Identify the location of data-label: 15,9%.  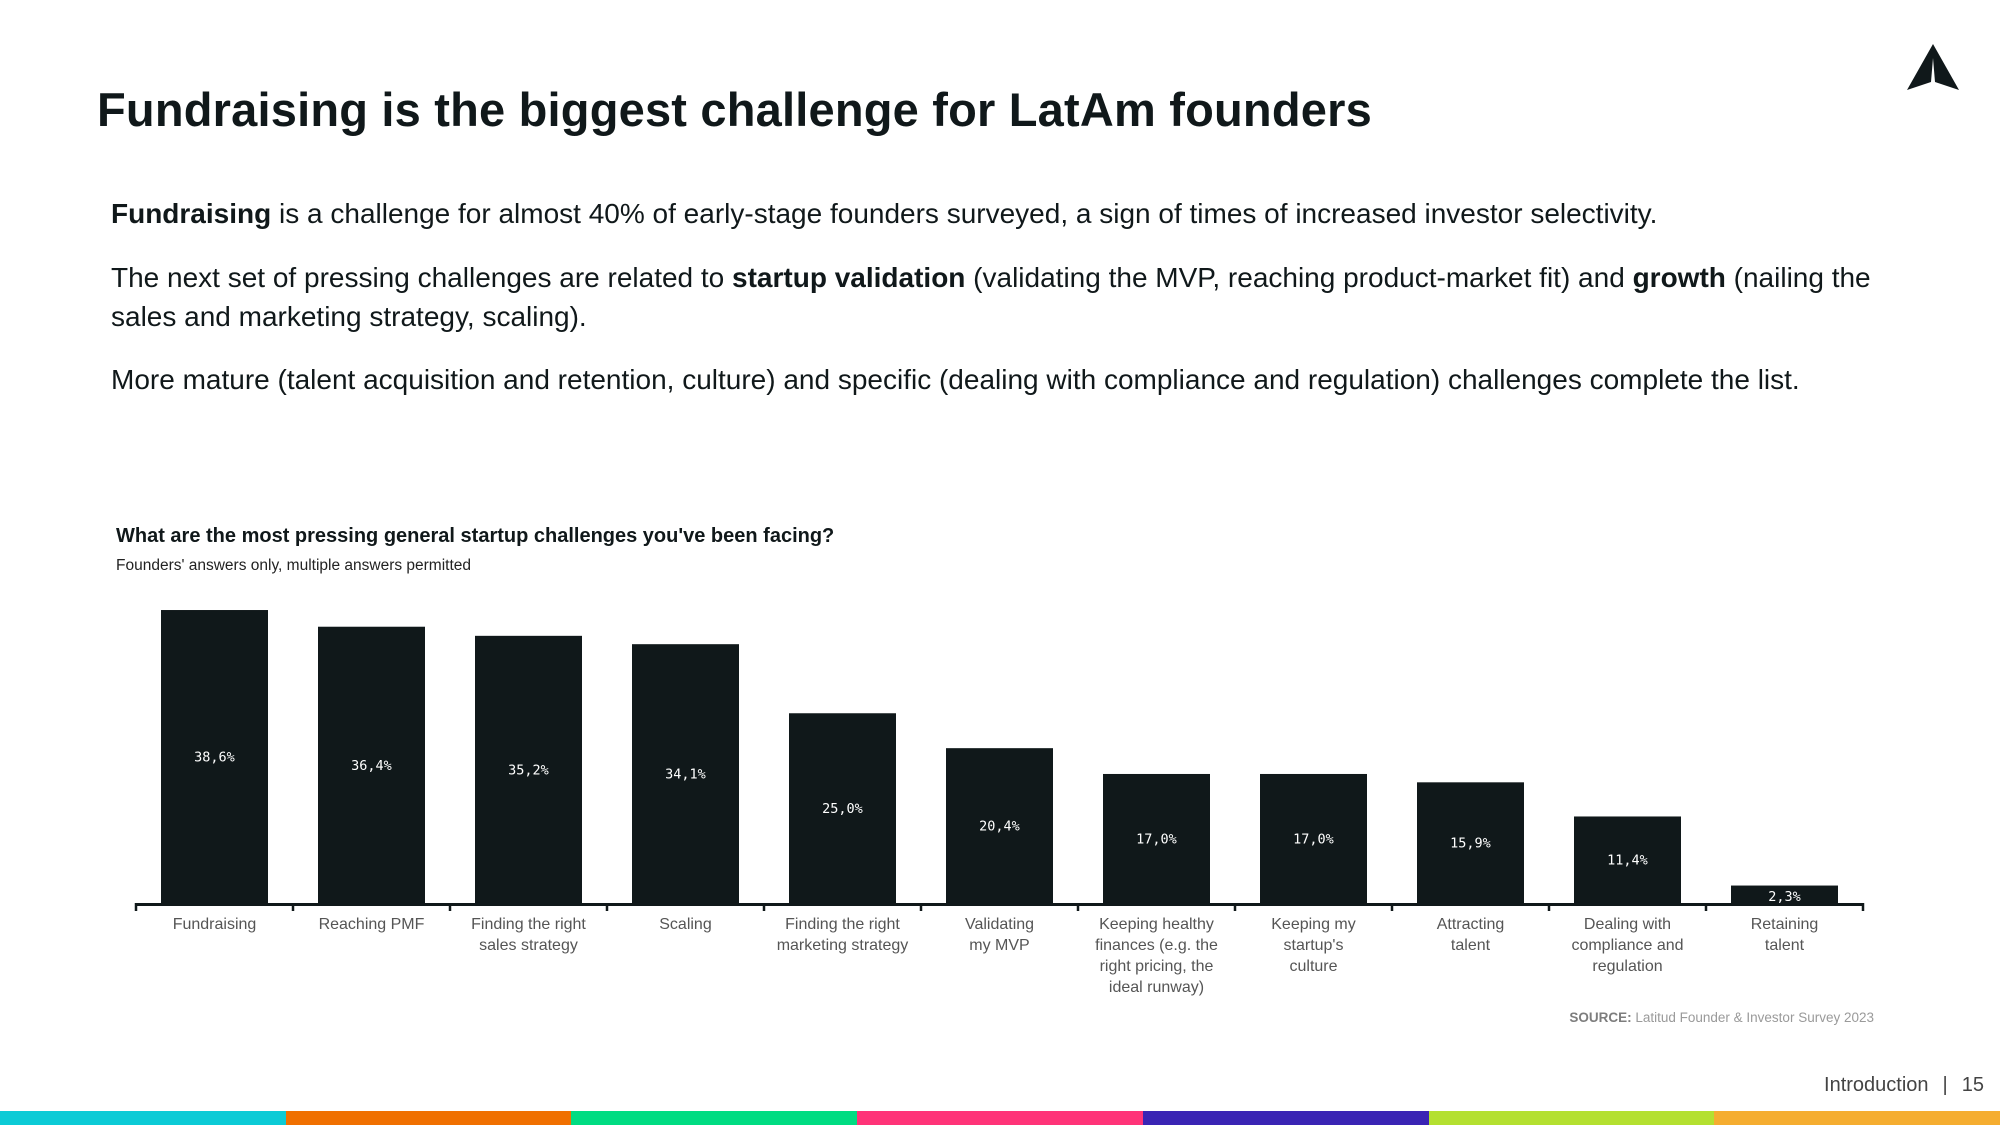
(1470, 844).